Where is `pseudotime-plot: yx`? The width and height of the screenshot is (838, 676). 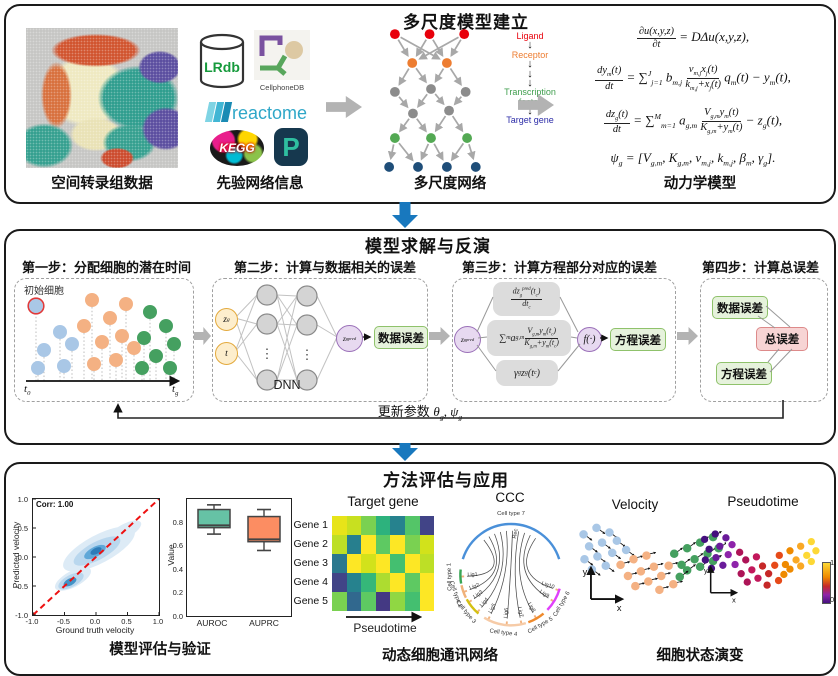
pseudotime-plot: yx is located at coordinates (760, 567).